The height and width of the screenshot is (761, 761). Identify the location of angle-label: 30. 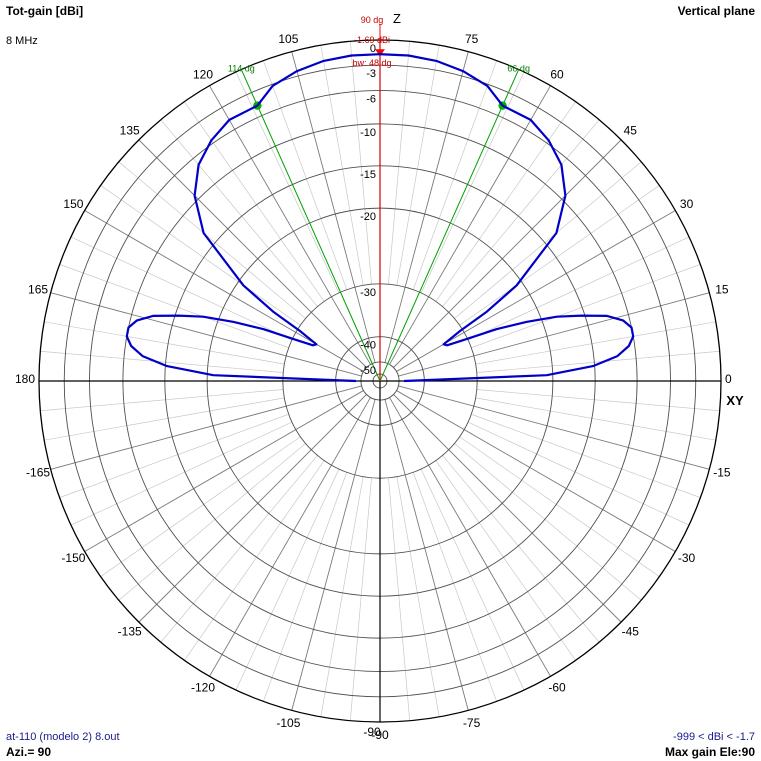
(687, 204).